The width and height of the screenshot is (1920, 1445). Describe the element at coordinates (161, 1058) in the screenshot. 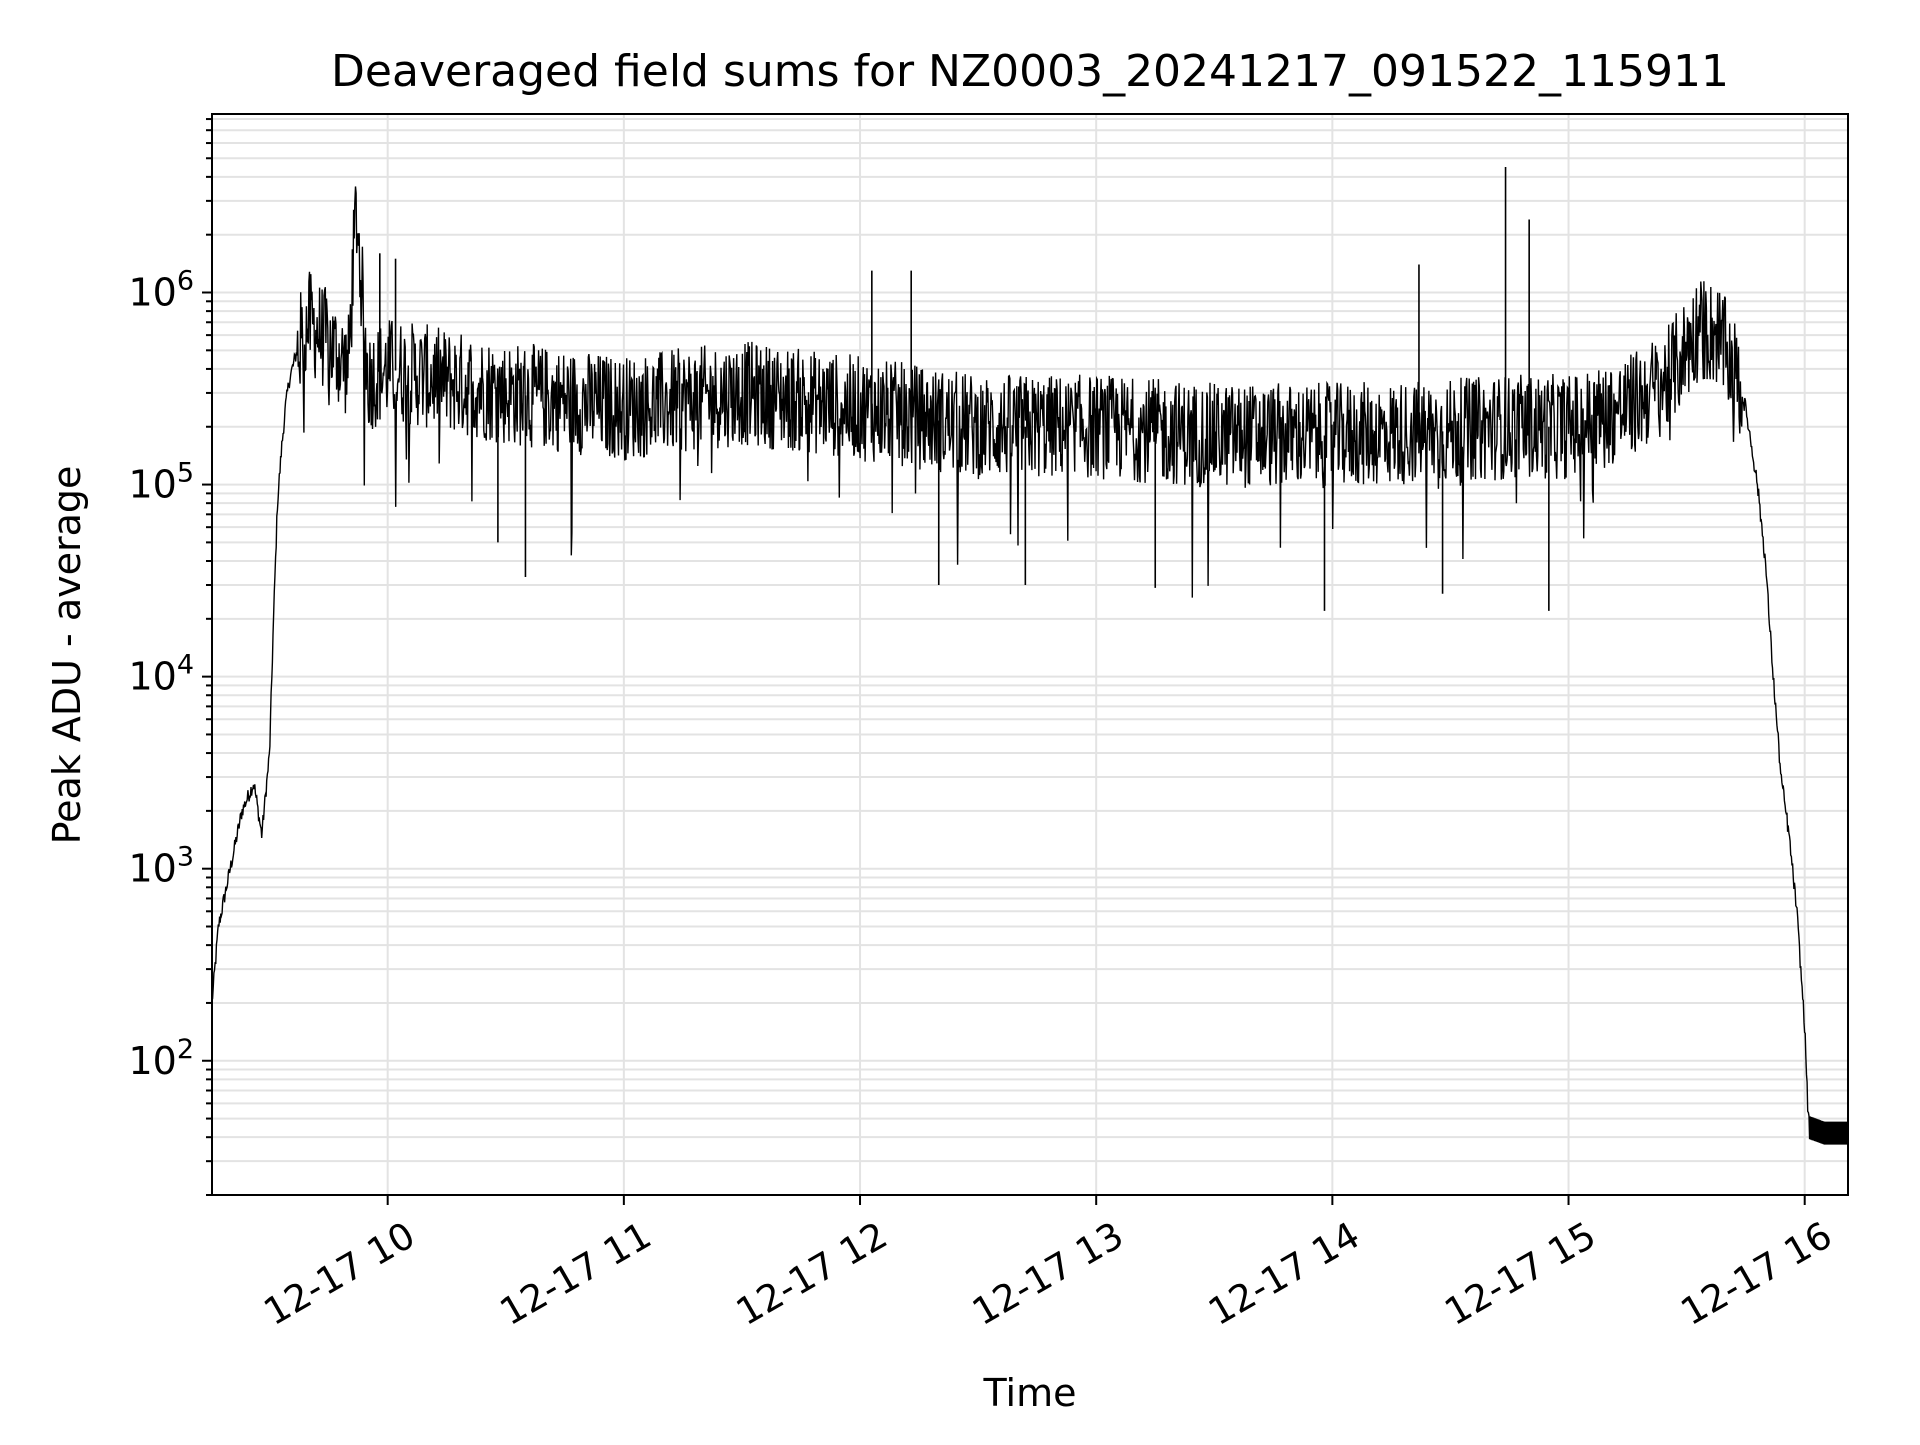

I see `y-tick-label: 102` at that location.